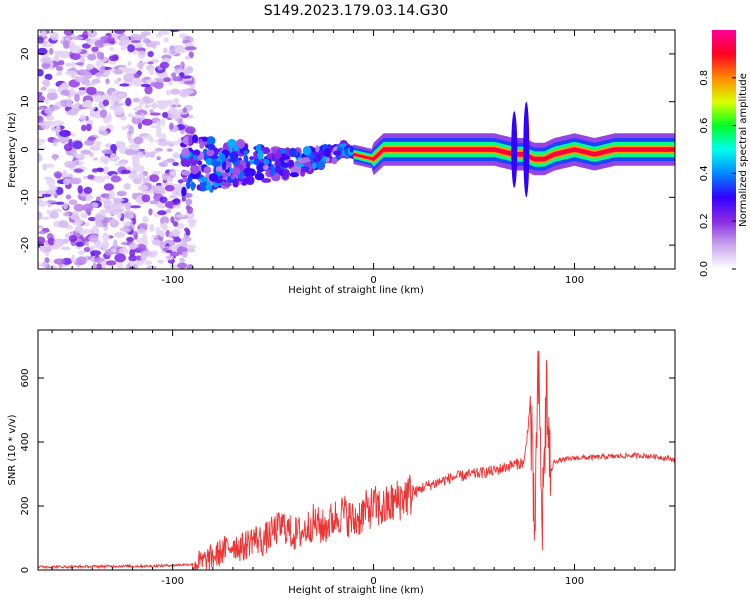 The width and height of the screenshot is (750, 600). I want to click on figure-title: S149.2023.179.03.14.G30, so click(356, 11).